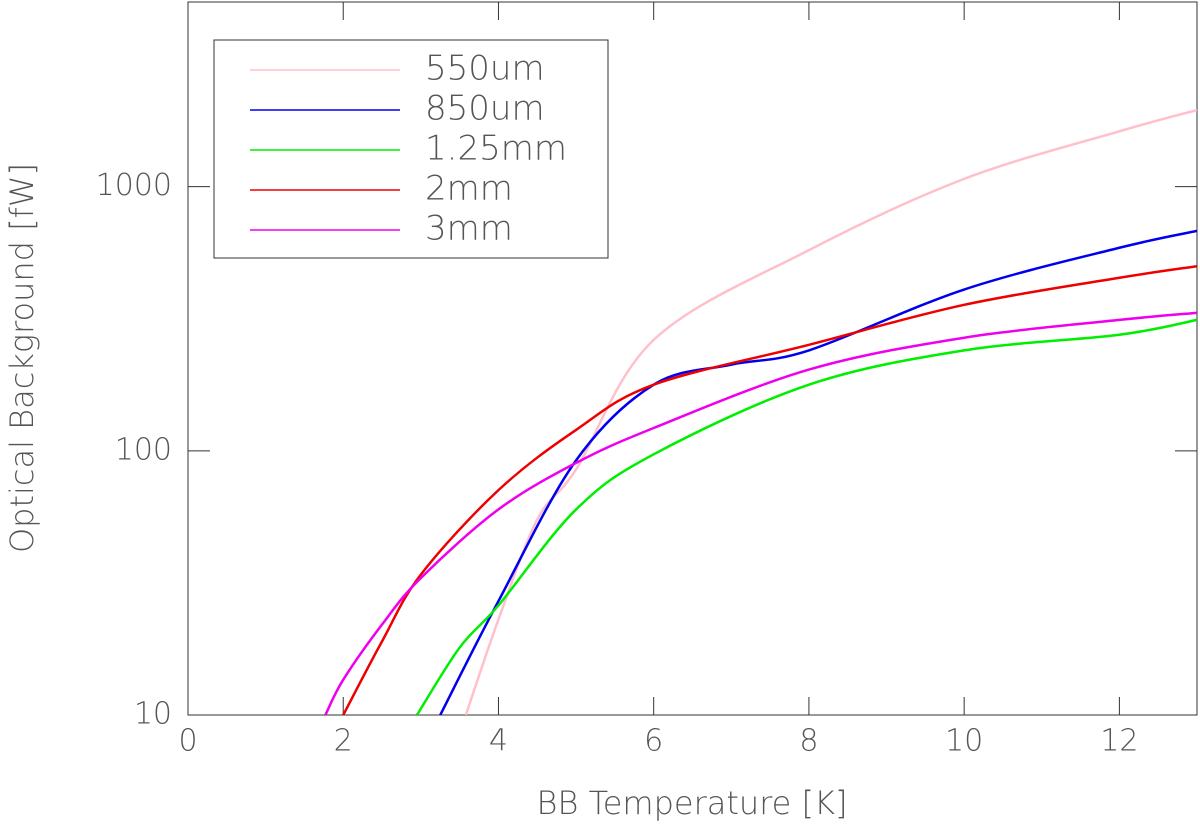  Describe the element at coordinates (485, 109) in the screenshot. I see `legend-label: 850um` at that location.